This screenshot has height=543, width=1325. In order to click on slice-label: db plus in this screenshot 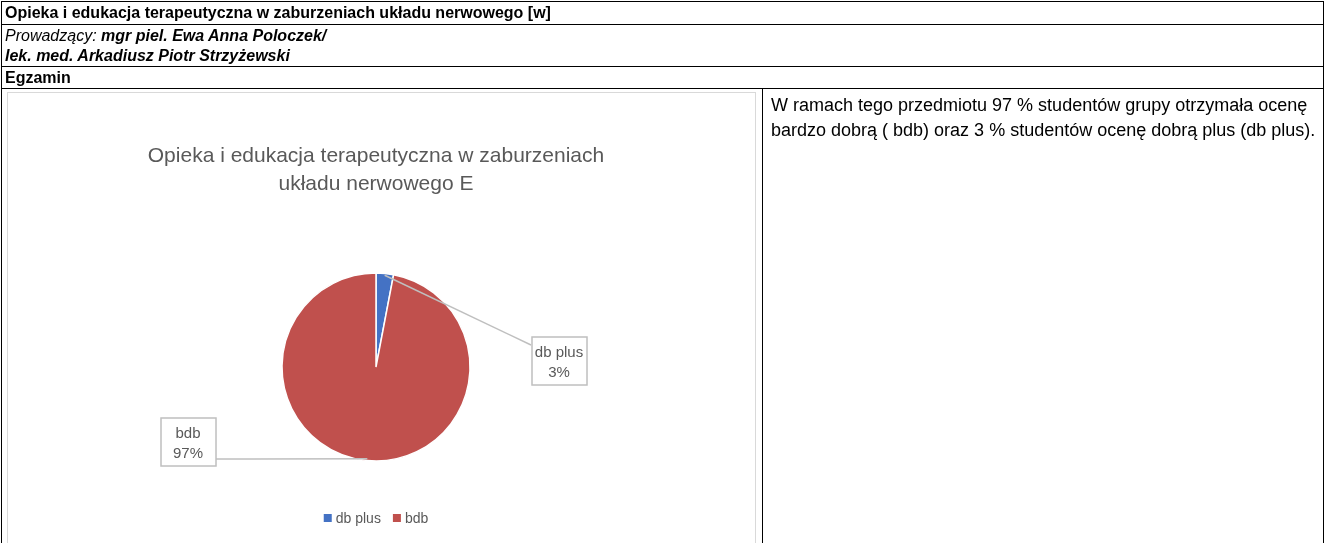, I will do `click(559, 351)`.